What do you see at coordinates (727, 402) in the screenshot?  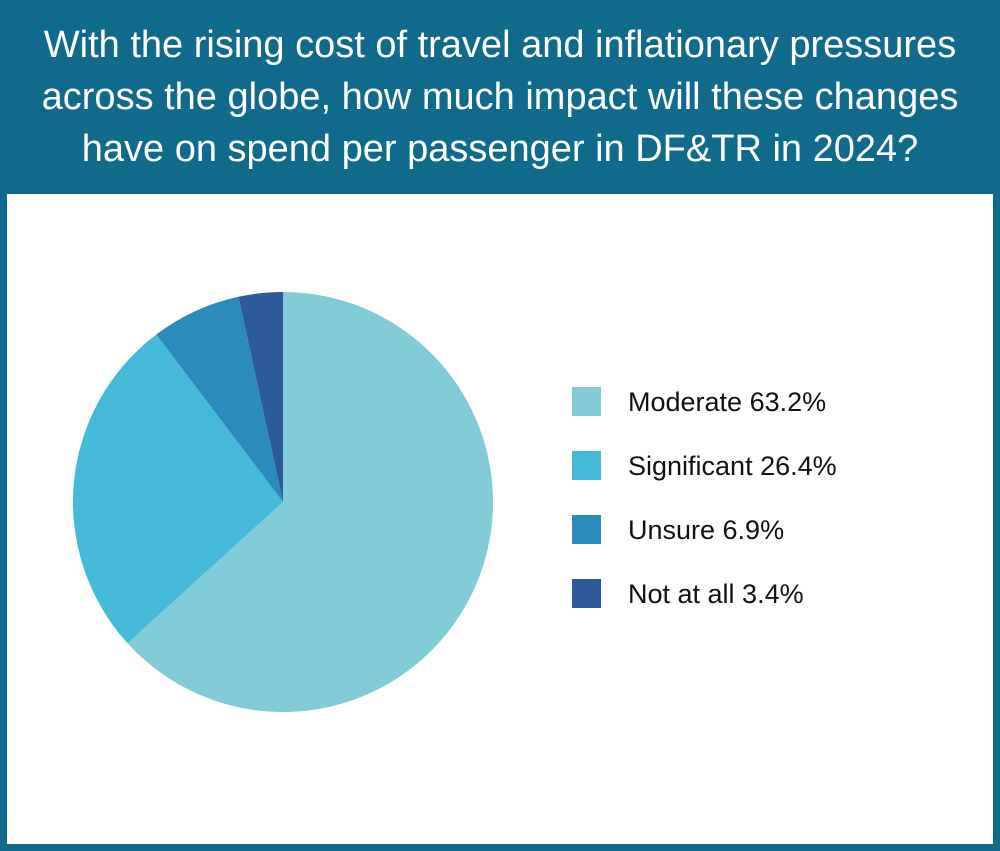 I see `legend-label-moderate: Moderate 63.2%` at bounding box center [727, 402].